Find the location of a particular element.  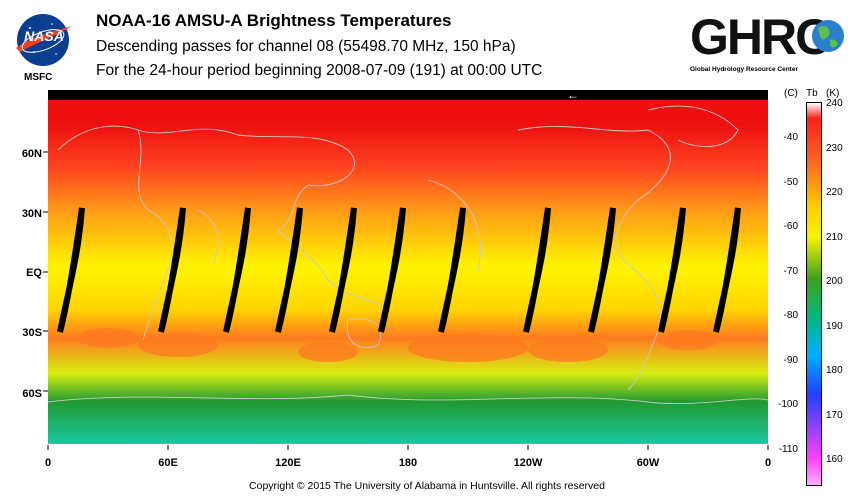

lon-label-120e: 120E is located at coordinates (288, 463).